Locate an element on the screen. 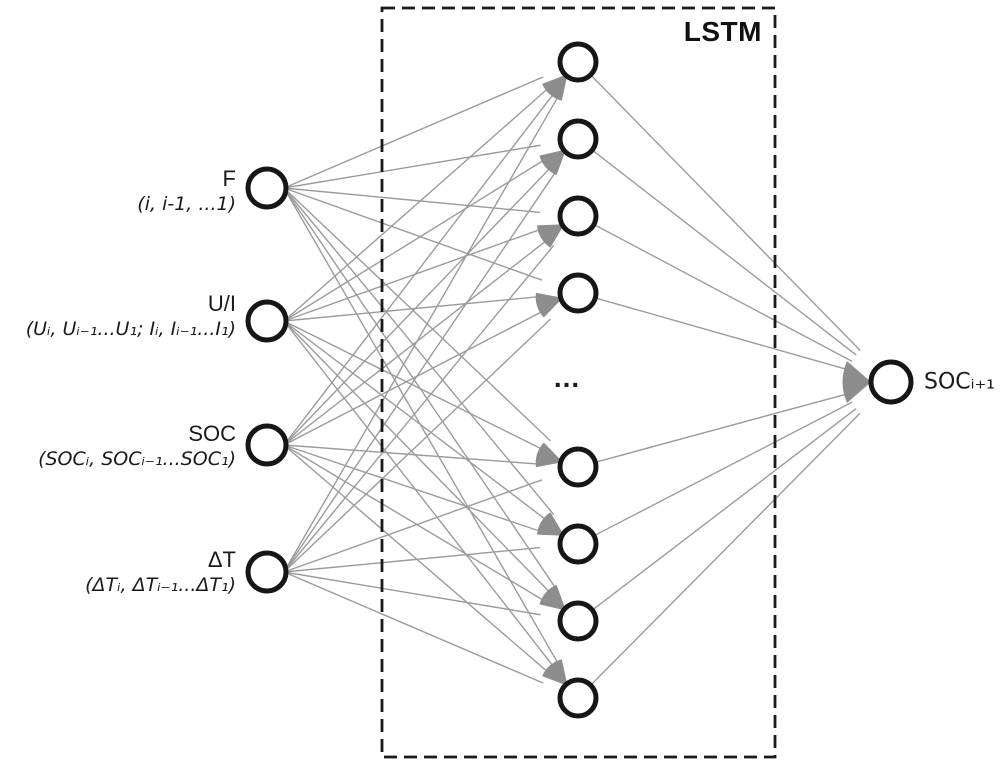  input-label-dt-main: ΔT is located at coordinates (221, 559).